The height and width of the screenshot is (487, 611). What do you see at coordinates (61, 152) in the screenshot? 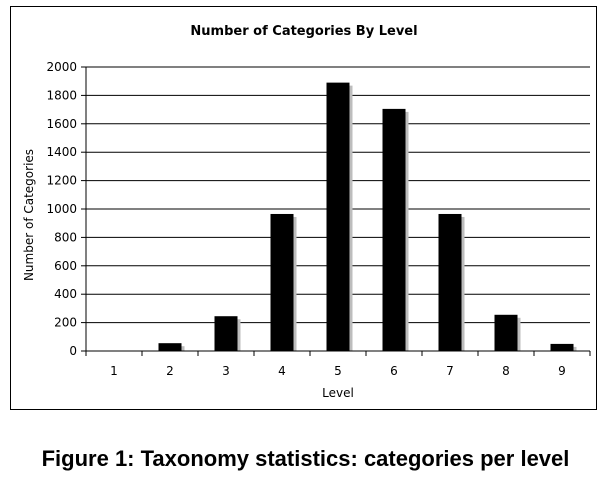
I see `y-tick-label: 1400` at bounding box center [61, 152].